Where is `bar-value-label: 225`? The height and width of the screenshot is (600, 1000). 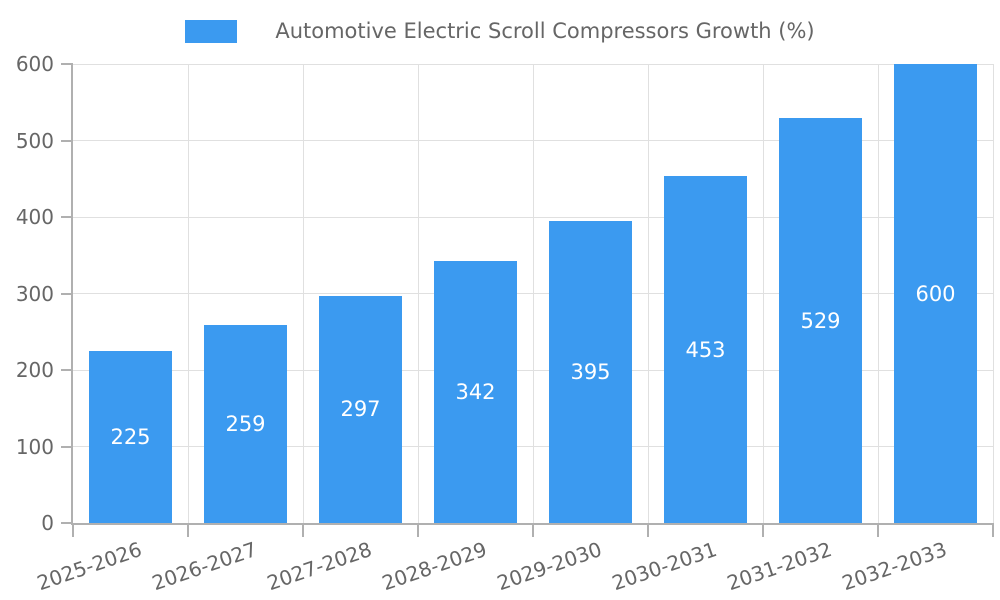
bar-value-label: 225 is located at coordinates (130, 436).